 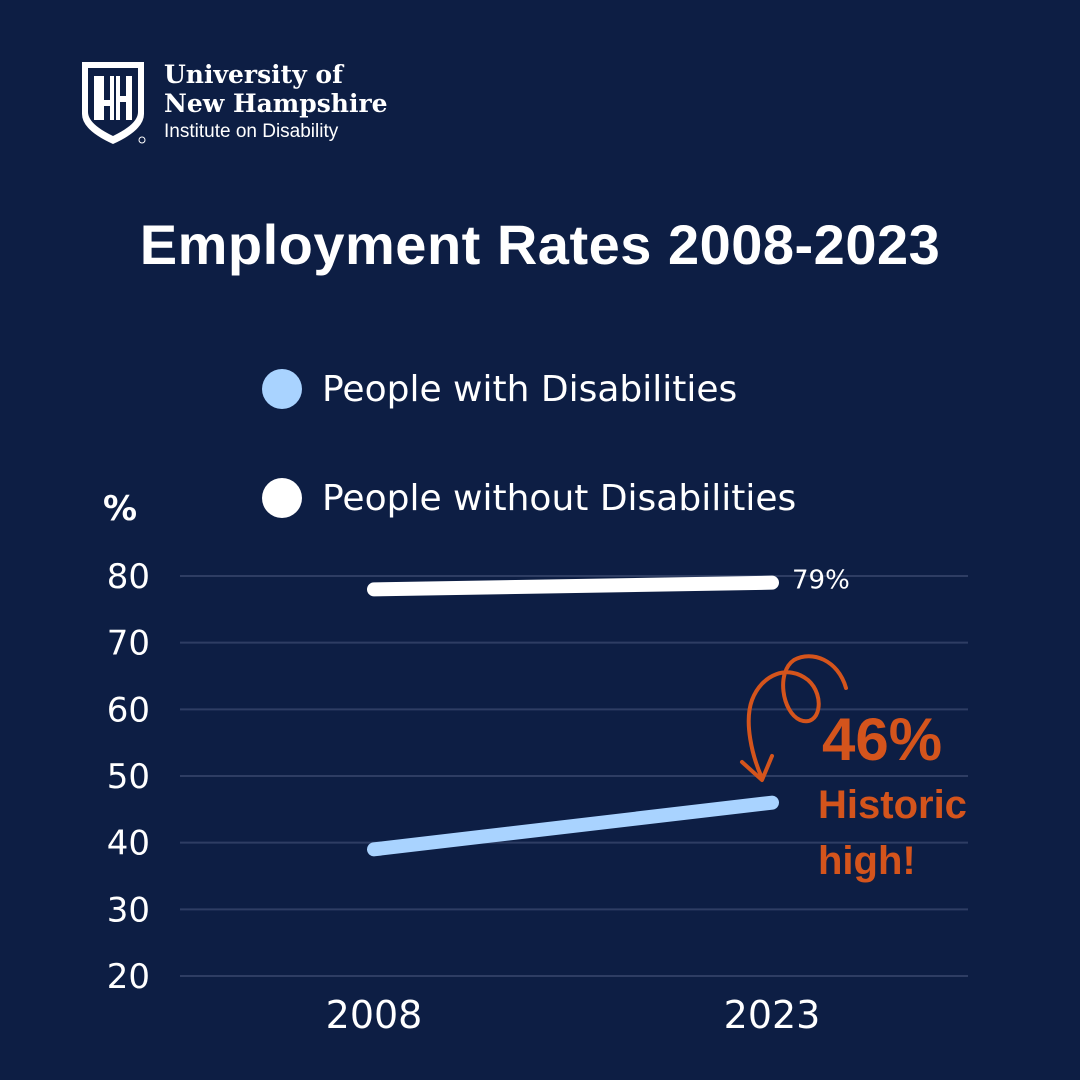 I want to click on x-tick-labels: 2008 2023, so click(x=573, y=1015).